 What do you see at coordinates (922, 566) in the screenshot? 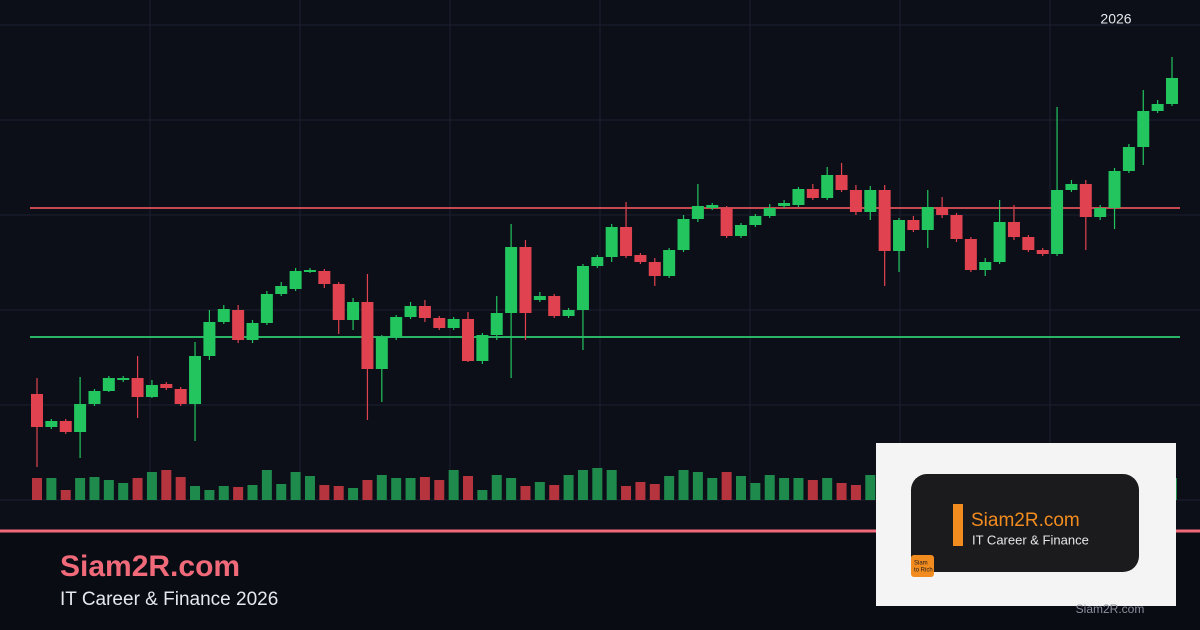
I see `badge-icon` at bounding box center [922, 566].